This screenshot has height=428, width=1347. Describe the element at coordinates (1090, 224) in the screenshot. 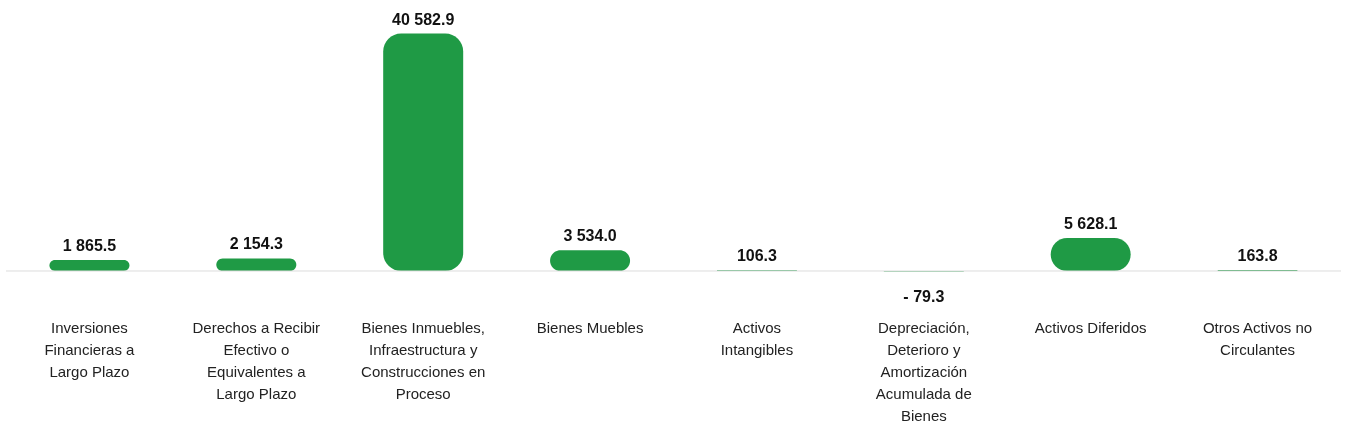

I see `data-label: 5 628.1` at that location.